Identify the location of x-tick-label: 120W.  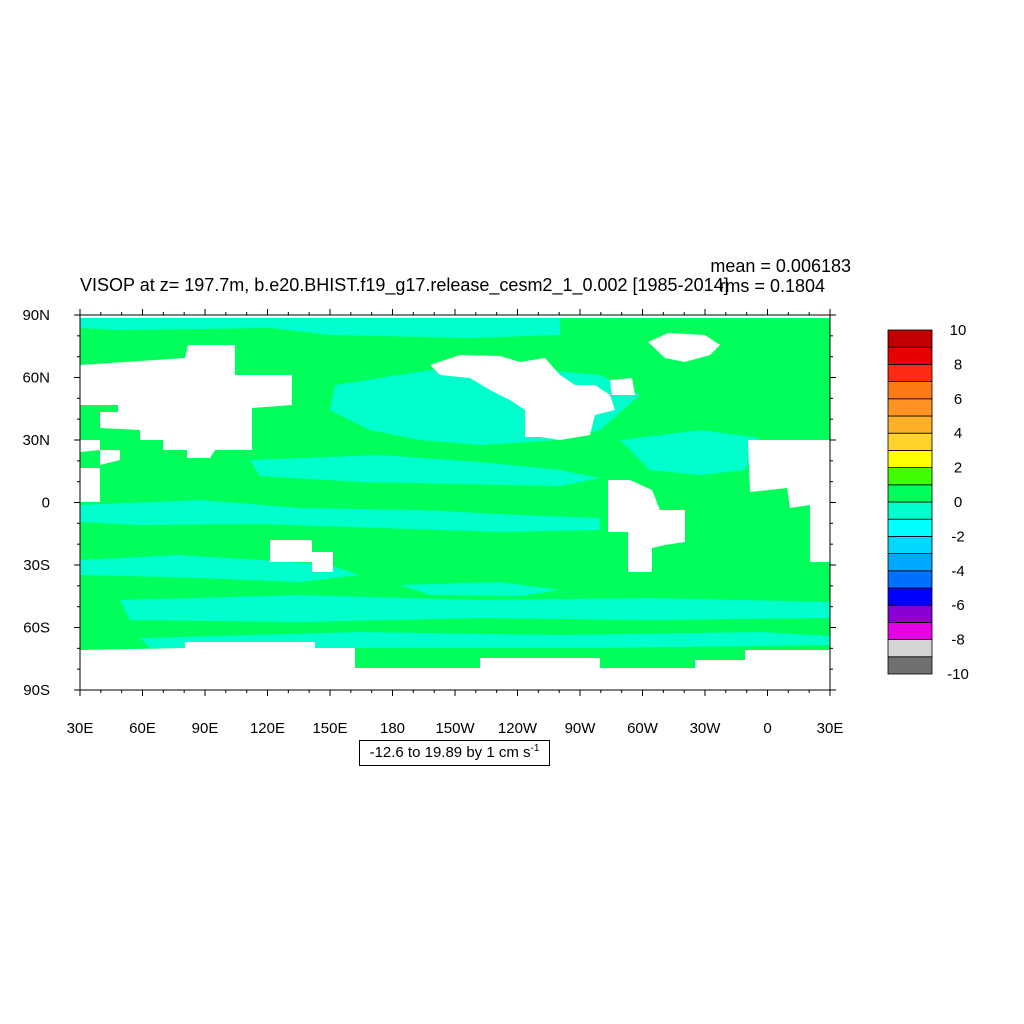
(518, 728).